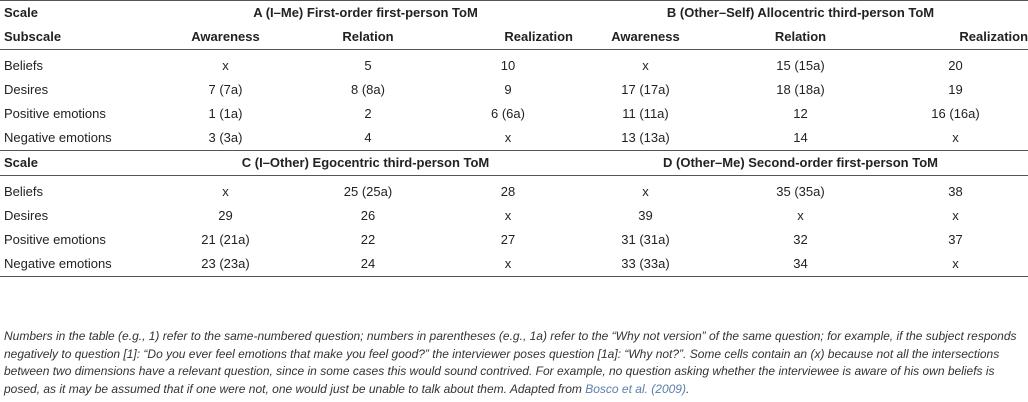 This screenshot has width=1028, height=402. I want to click on table-cell: 32, so click(800, 239).